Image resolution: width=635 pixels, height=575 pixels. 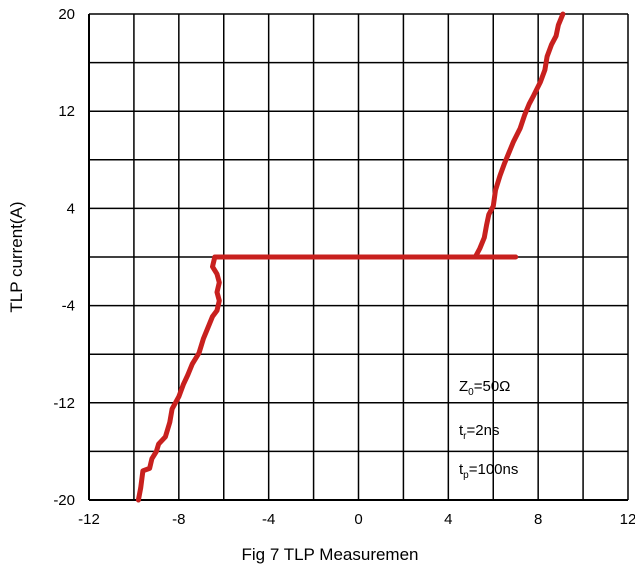 I want to click on annotation-tr: tr=2ns, so click(x=479, y=432).